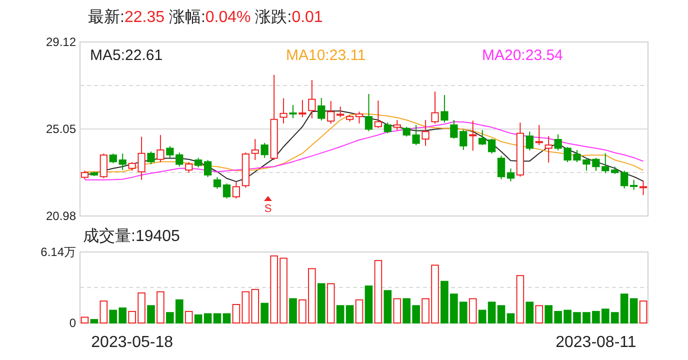 This screenshot has width=688, height=360. Describe the element at coordinates (61, 129) in the screenshot. I see `y-tick-label: 25.05` at that location.